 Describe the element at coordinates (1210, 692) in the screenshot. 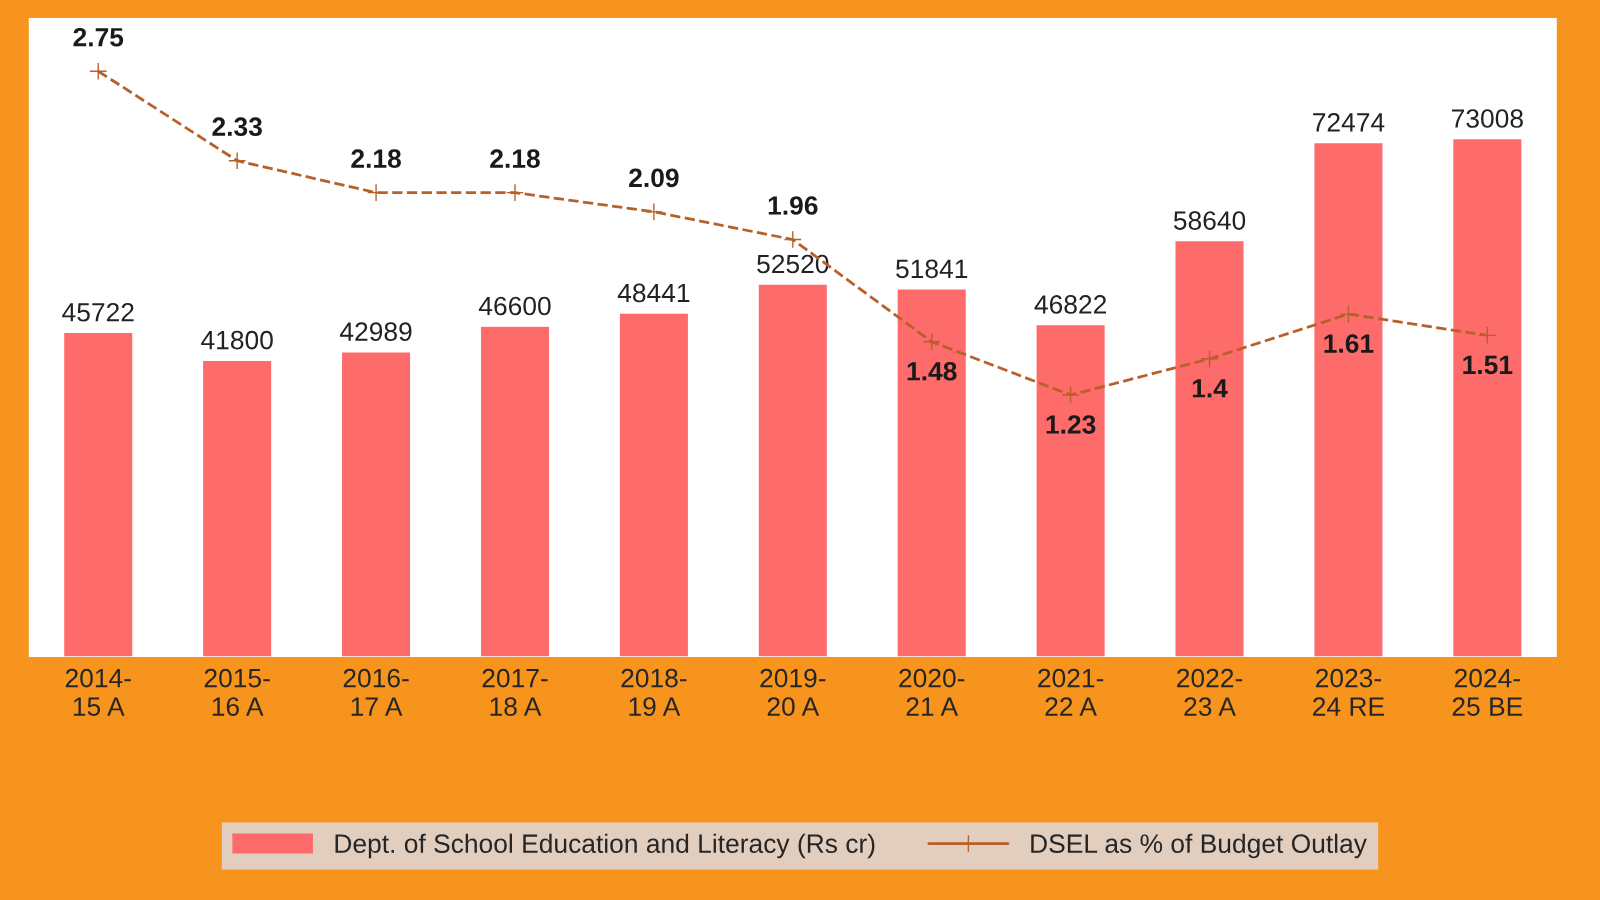

I see `x-tick-label: 2022-23 A` at that location.